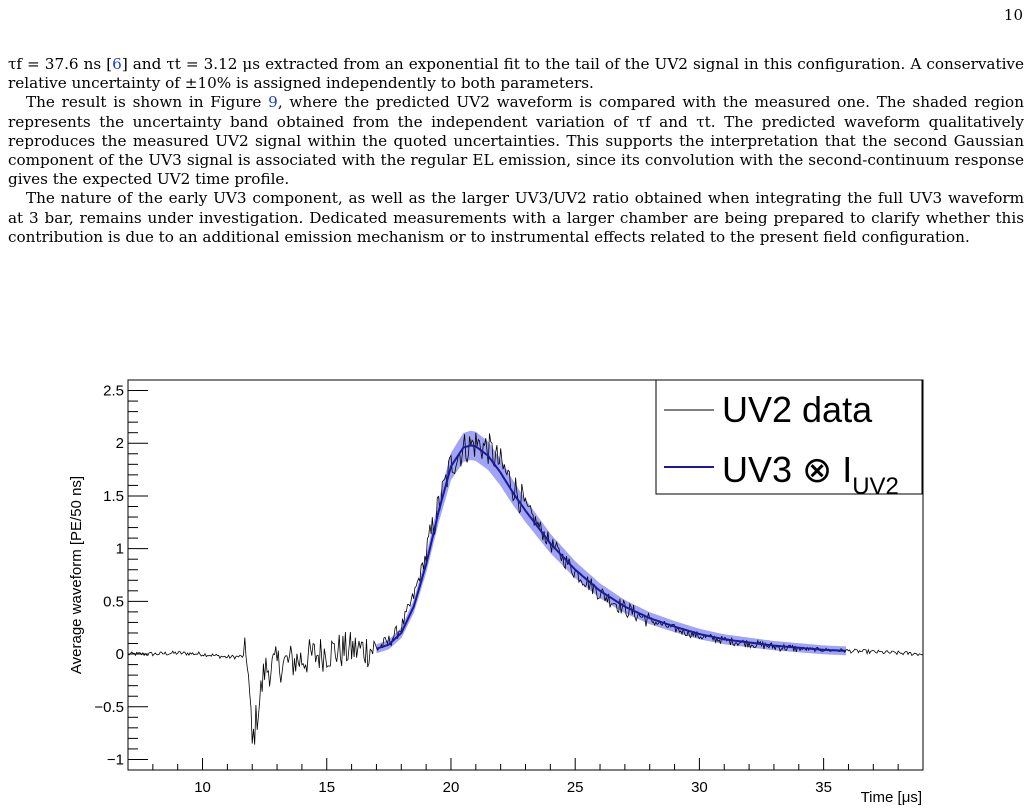  I want to click on y-tick-label: 1, so click(120, 549).